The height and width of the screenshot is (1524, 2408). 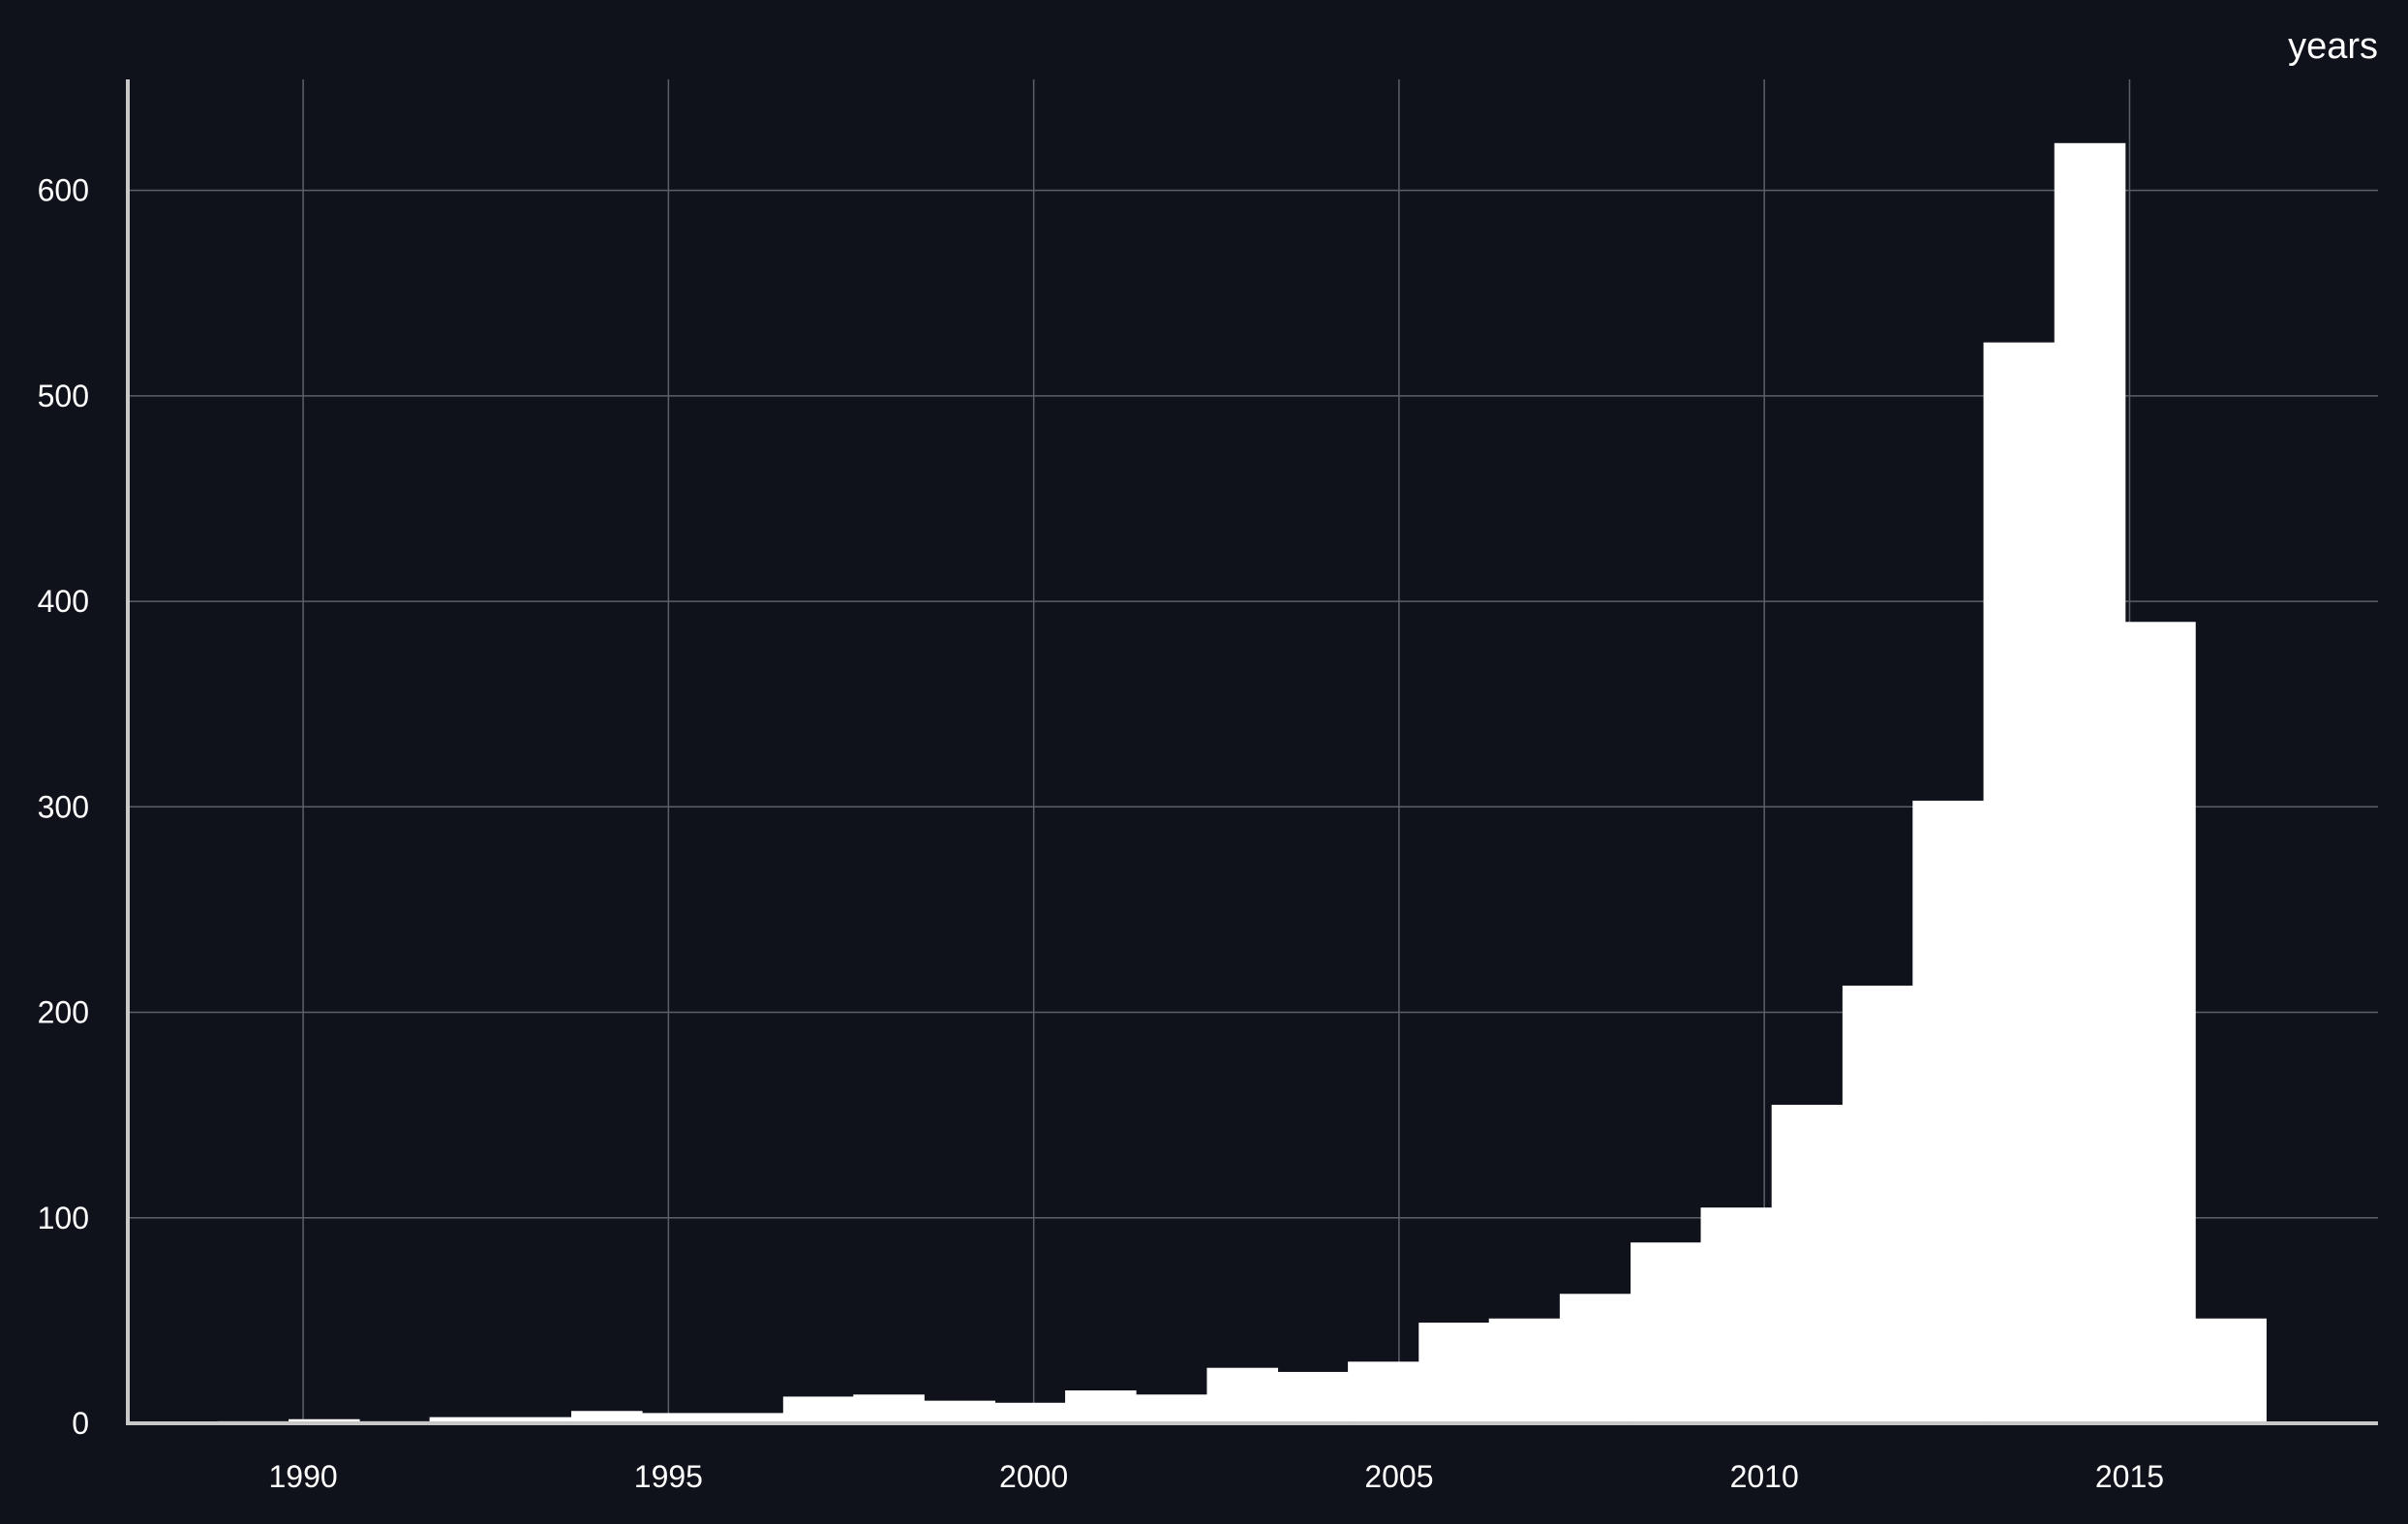 I want to click on y-tick-labels: 0 100 200 300 400 500 600, so click(x=64, y=807).